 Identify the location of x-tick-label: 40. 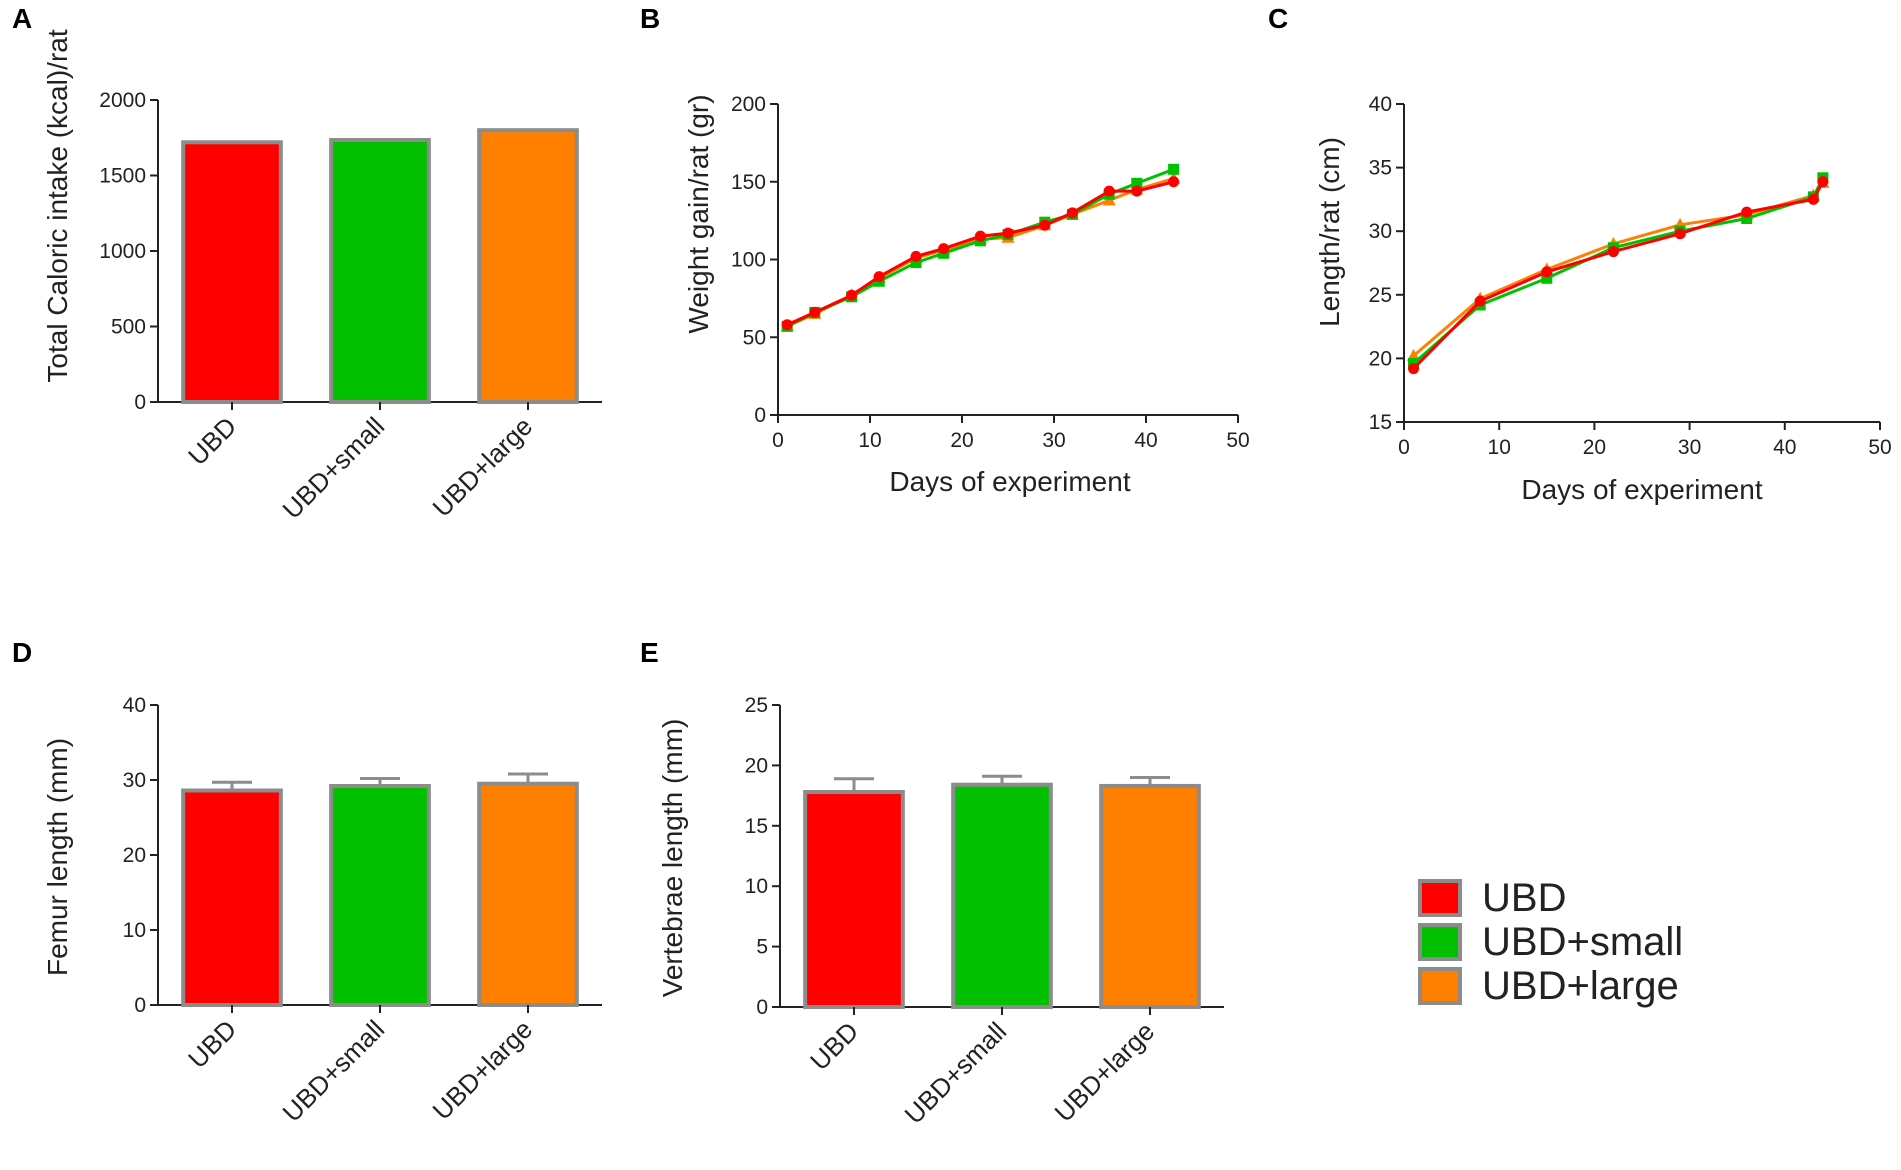
(1784, 447).